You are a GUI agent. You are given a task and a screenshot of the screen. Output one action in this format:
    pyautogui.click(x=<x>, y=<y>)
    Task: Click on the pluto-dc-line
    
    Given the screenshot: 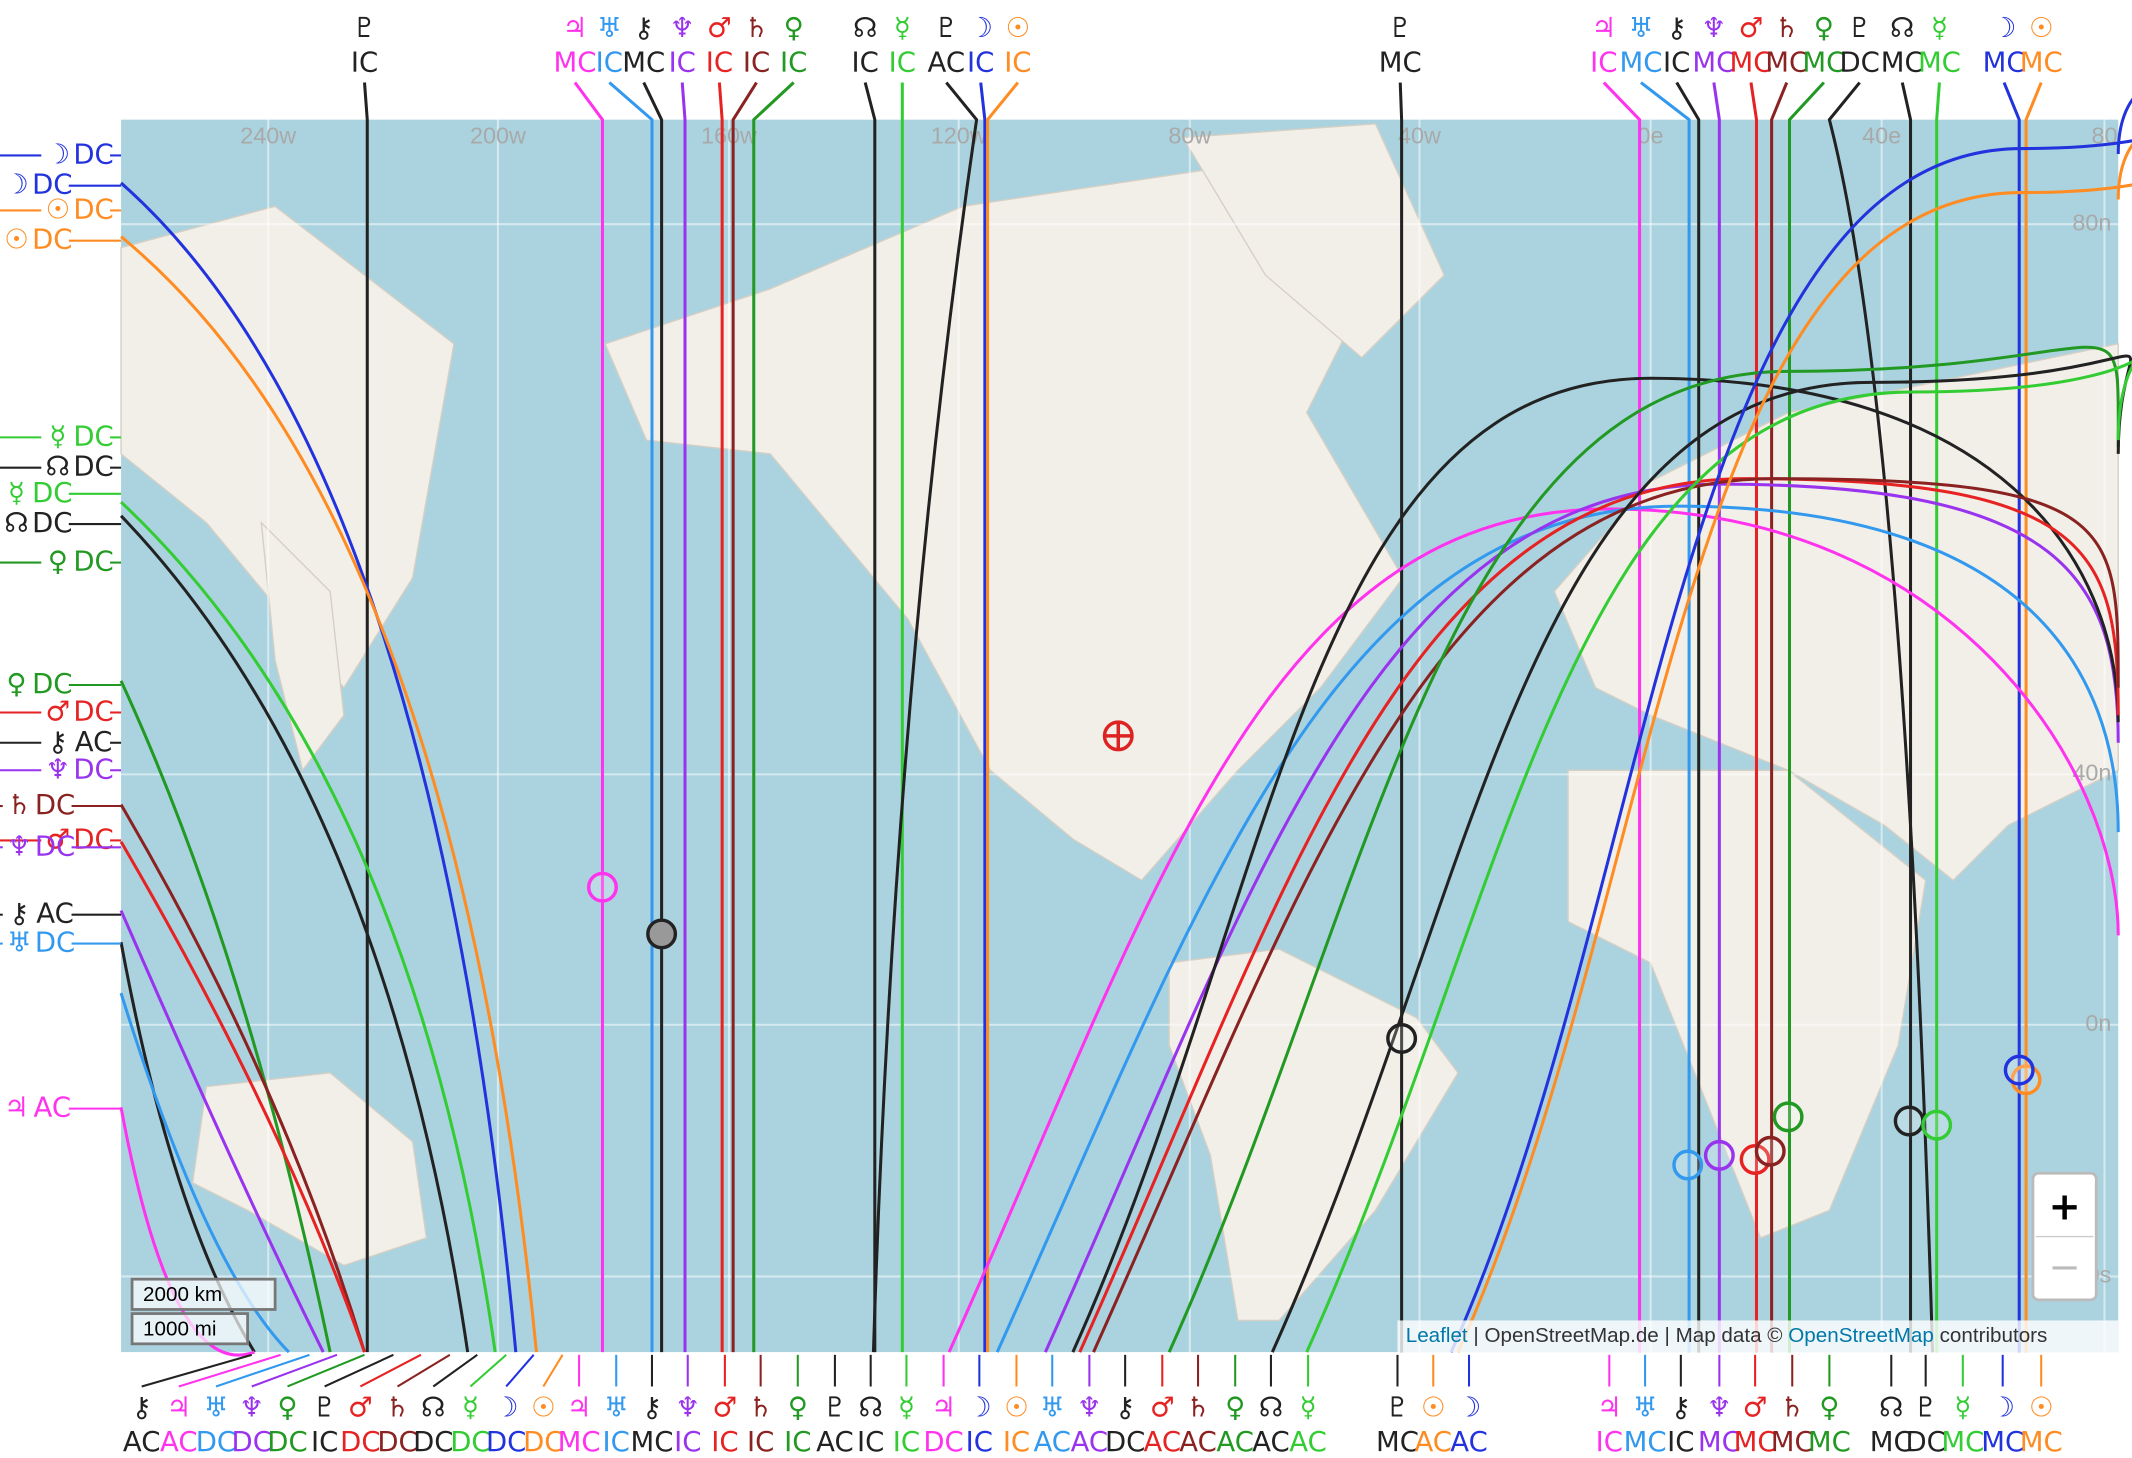 What is the action you would take?
    pyautogui.click(x=1881, y=717)
    